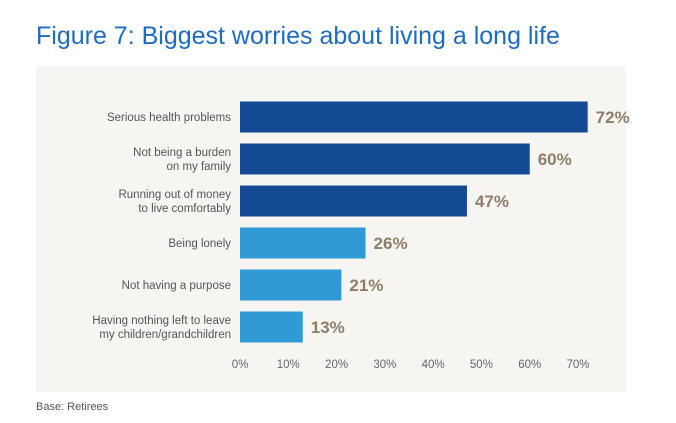 Image resolution: width=676 pixels, height=423 pixels. I want to click on data-label: 60%, so click(555, 159).